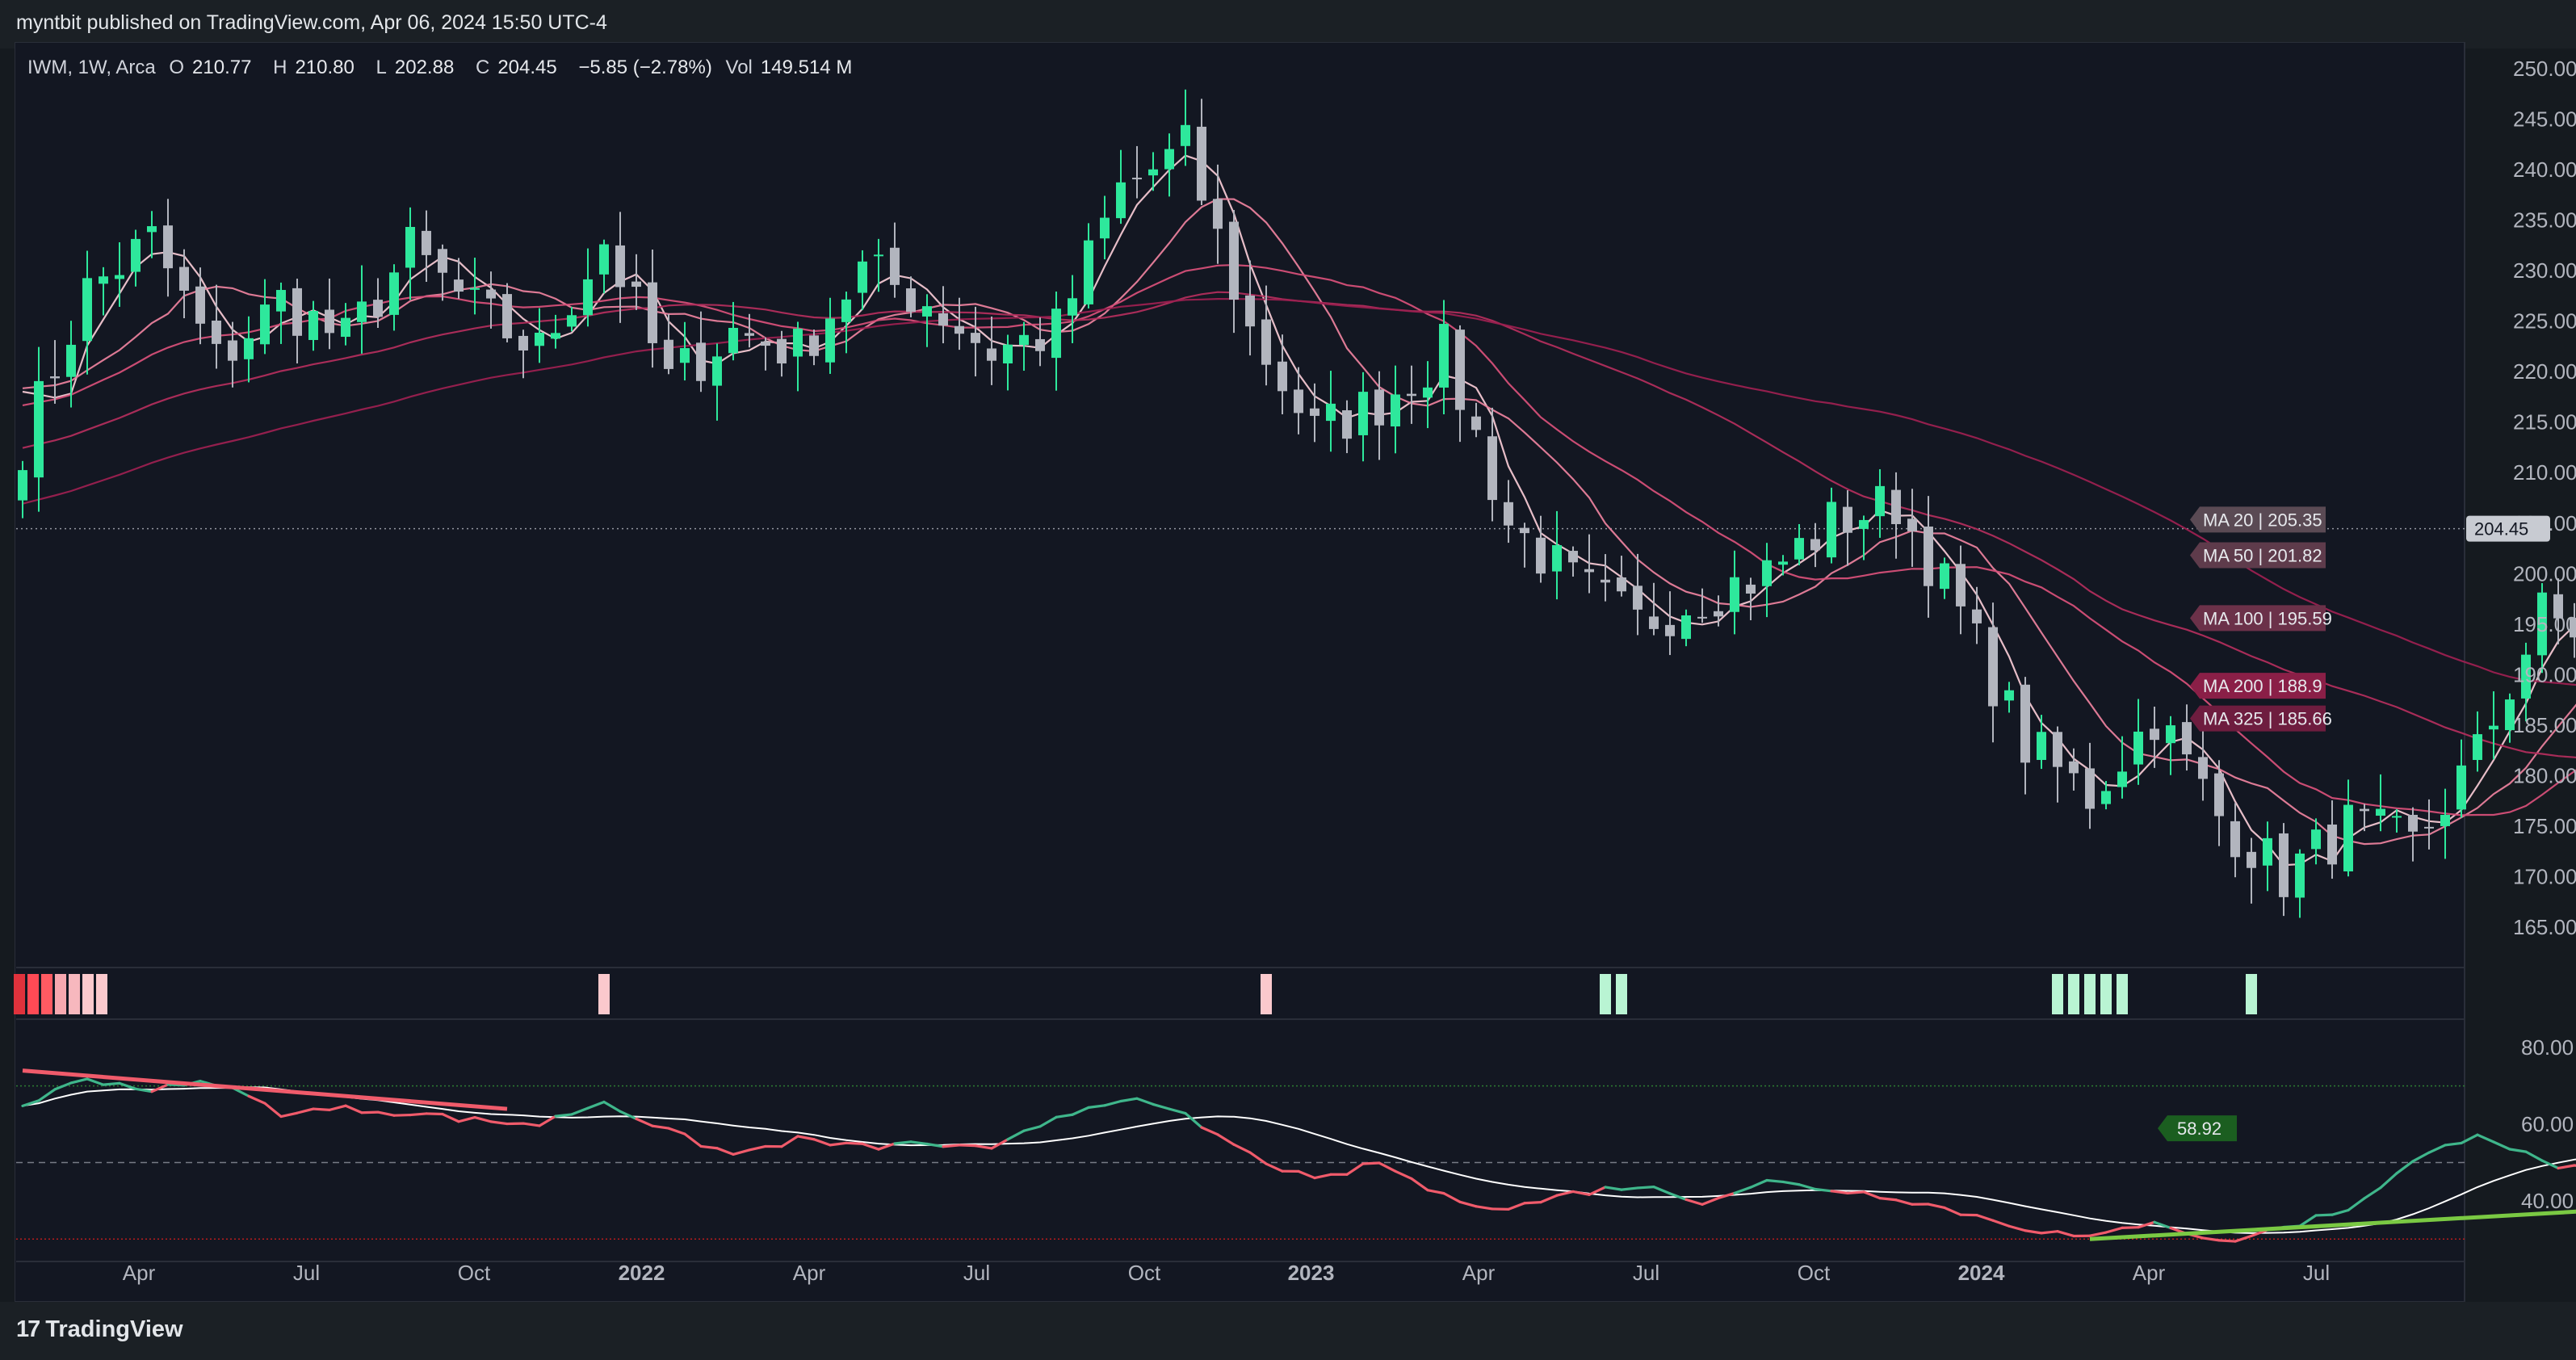  Describe the element at coordinates (2149, 1273) in the screenshot. I see `time-tick-label: Apr` at that location.